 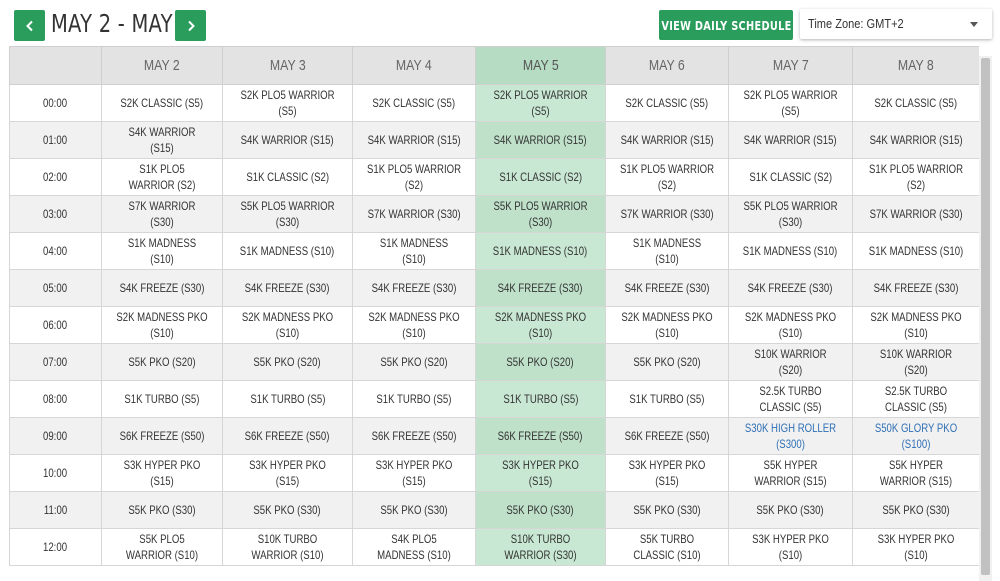 I want to click on tournament-cell: S2.5K TURBO CLASSIC (S5), so click(x=790, y=399).